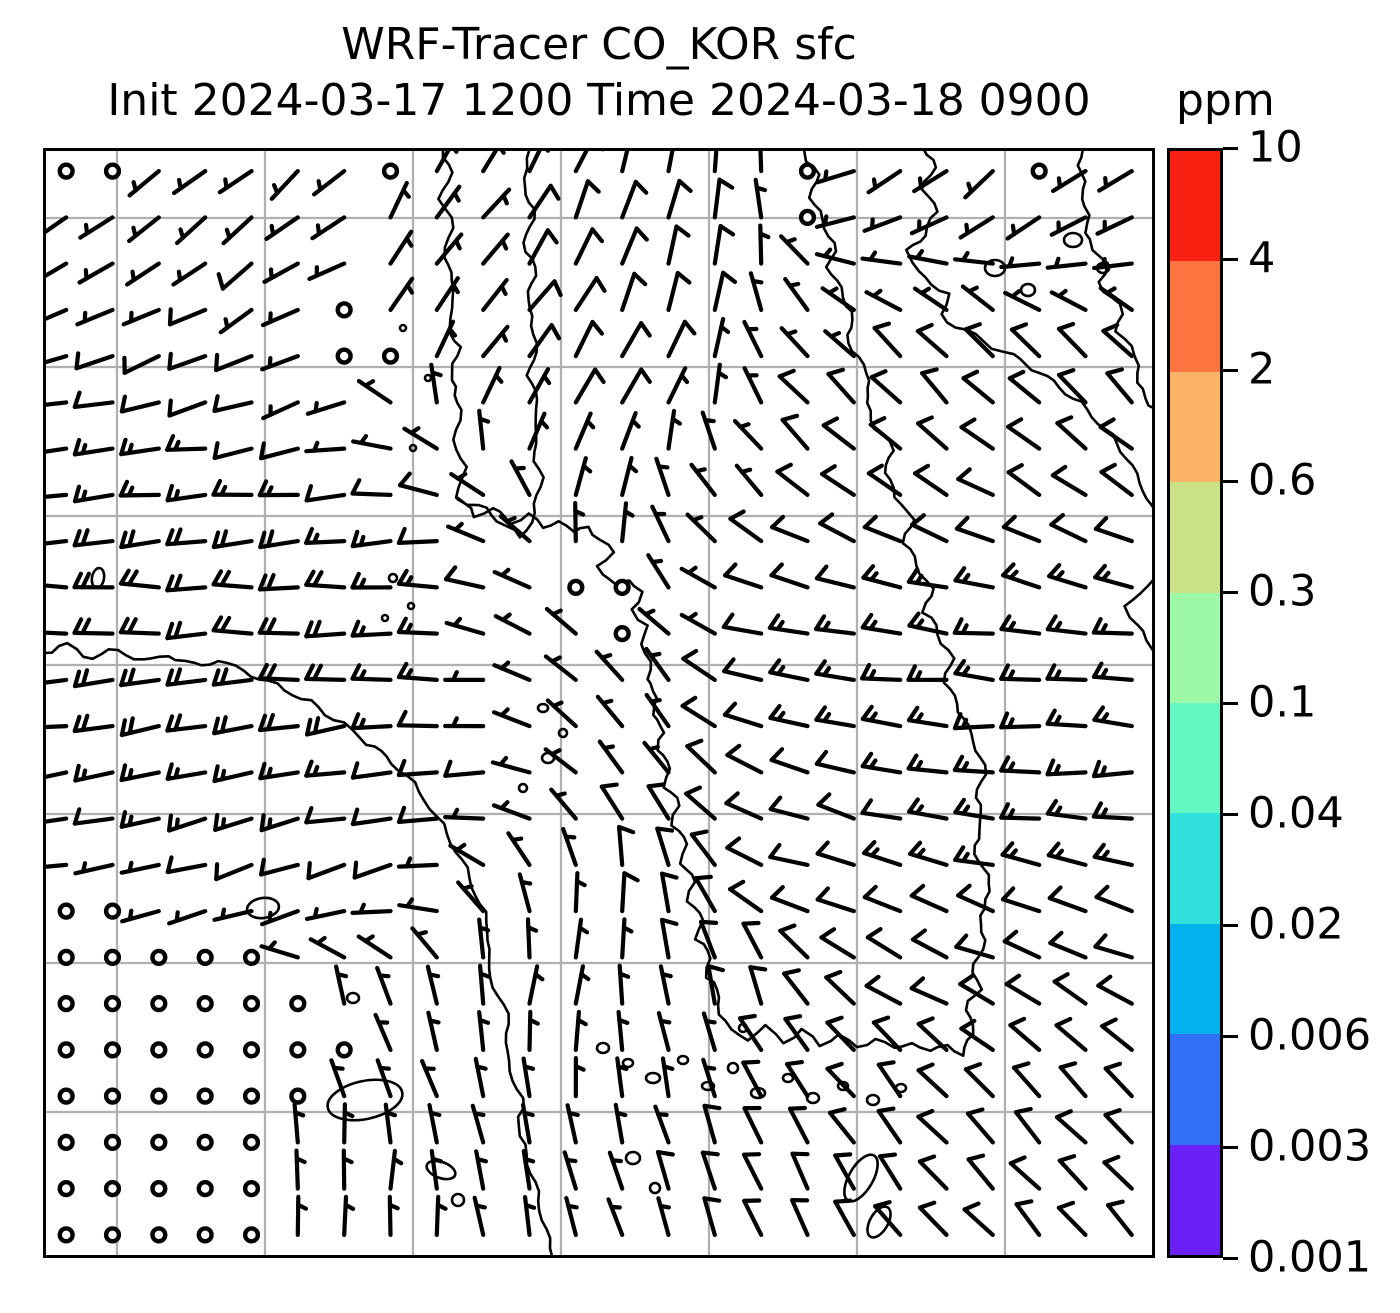 Image resolution: width=1400 pixels, height=1313 pixels. I want to click on colorbar, so click(1195, 703).